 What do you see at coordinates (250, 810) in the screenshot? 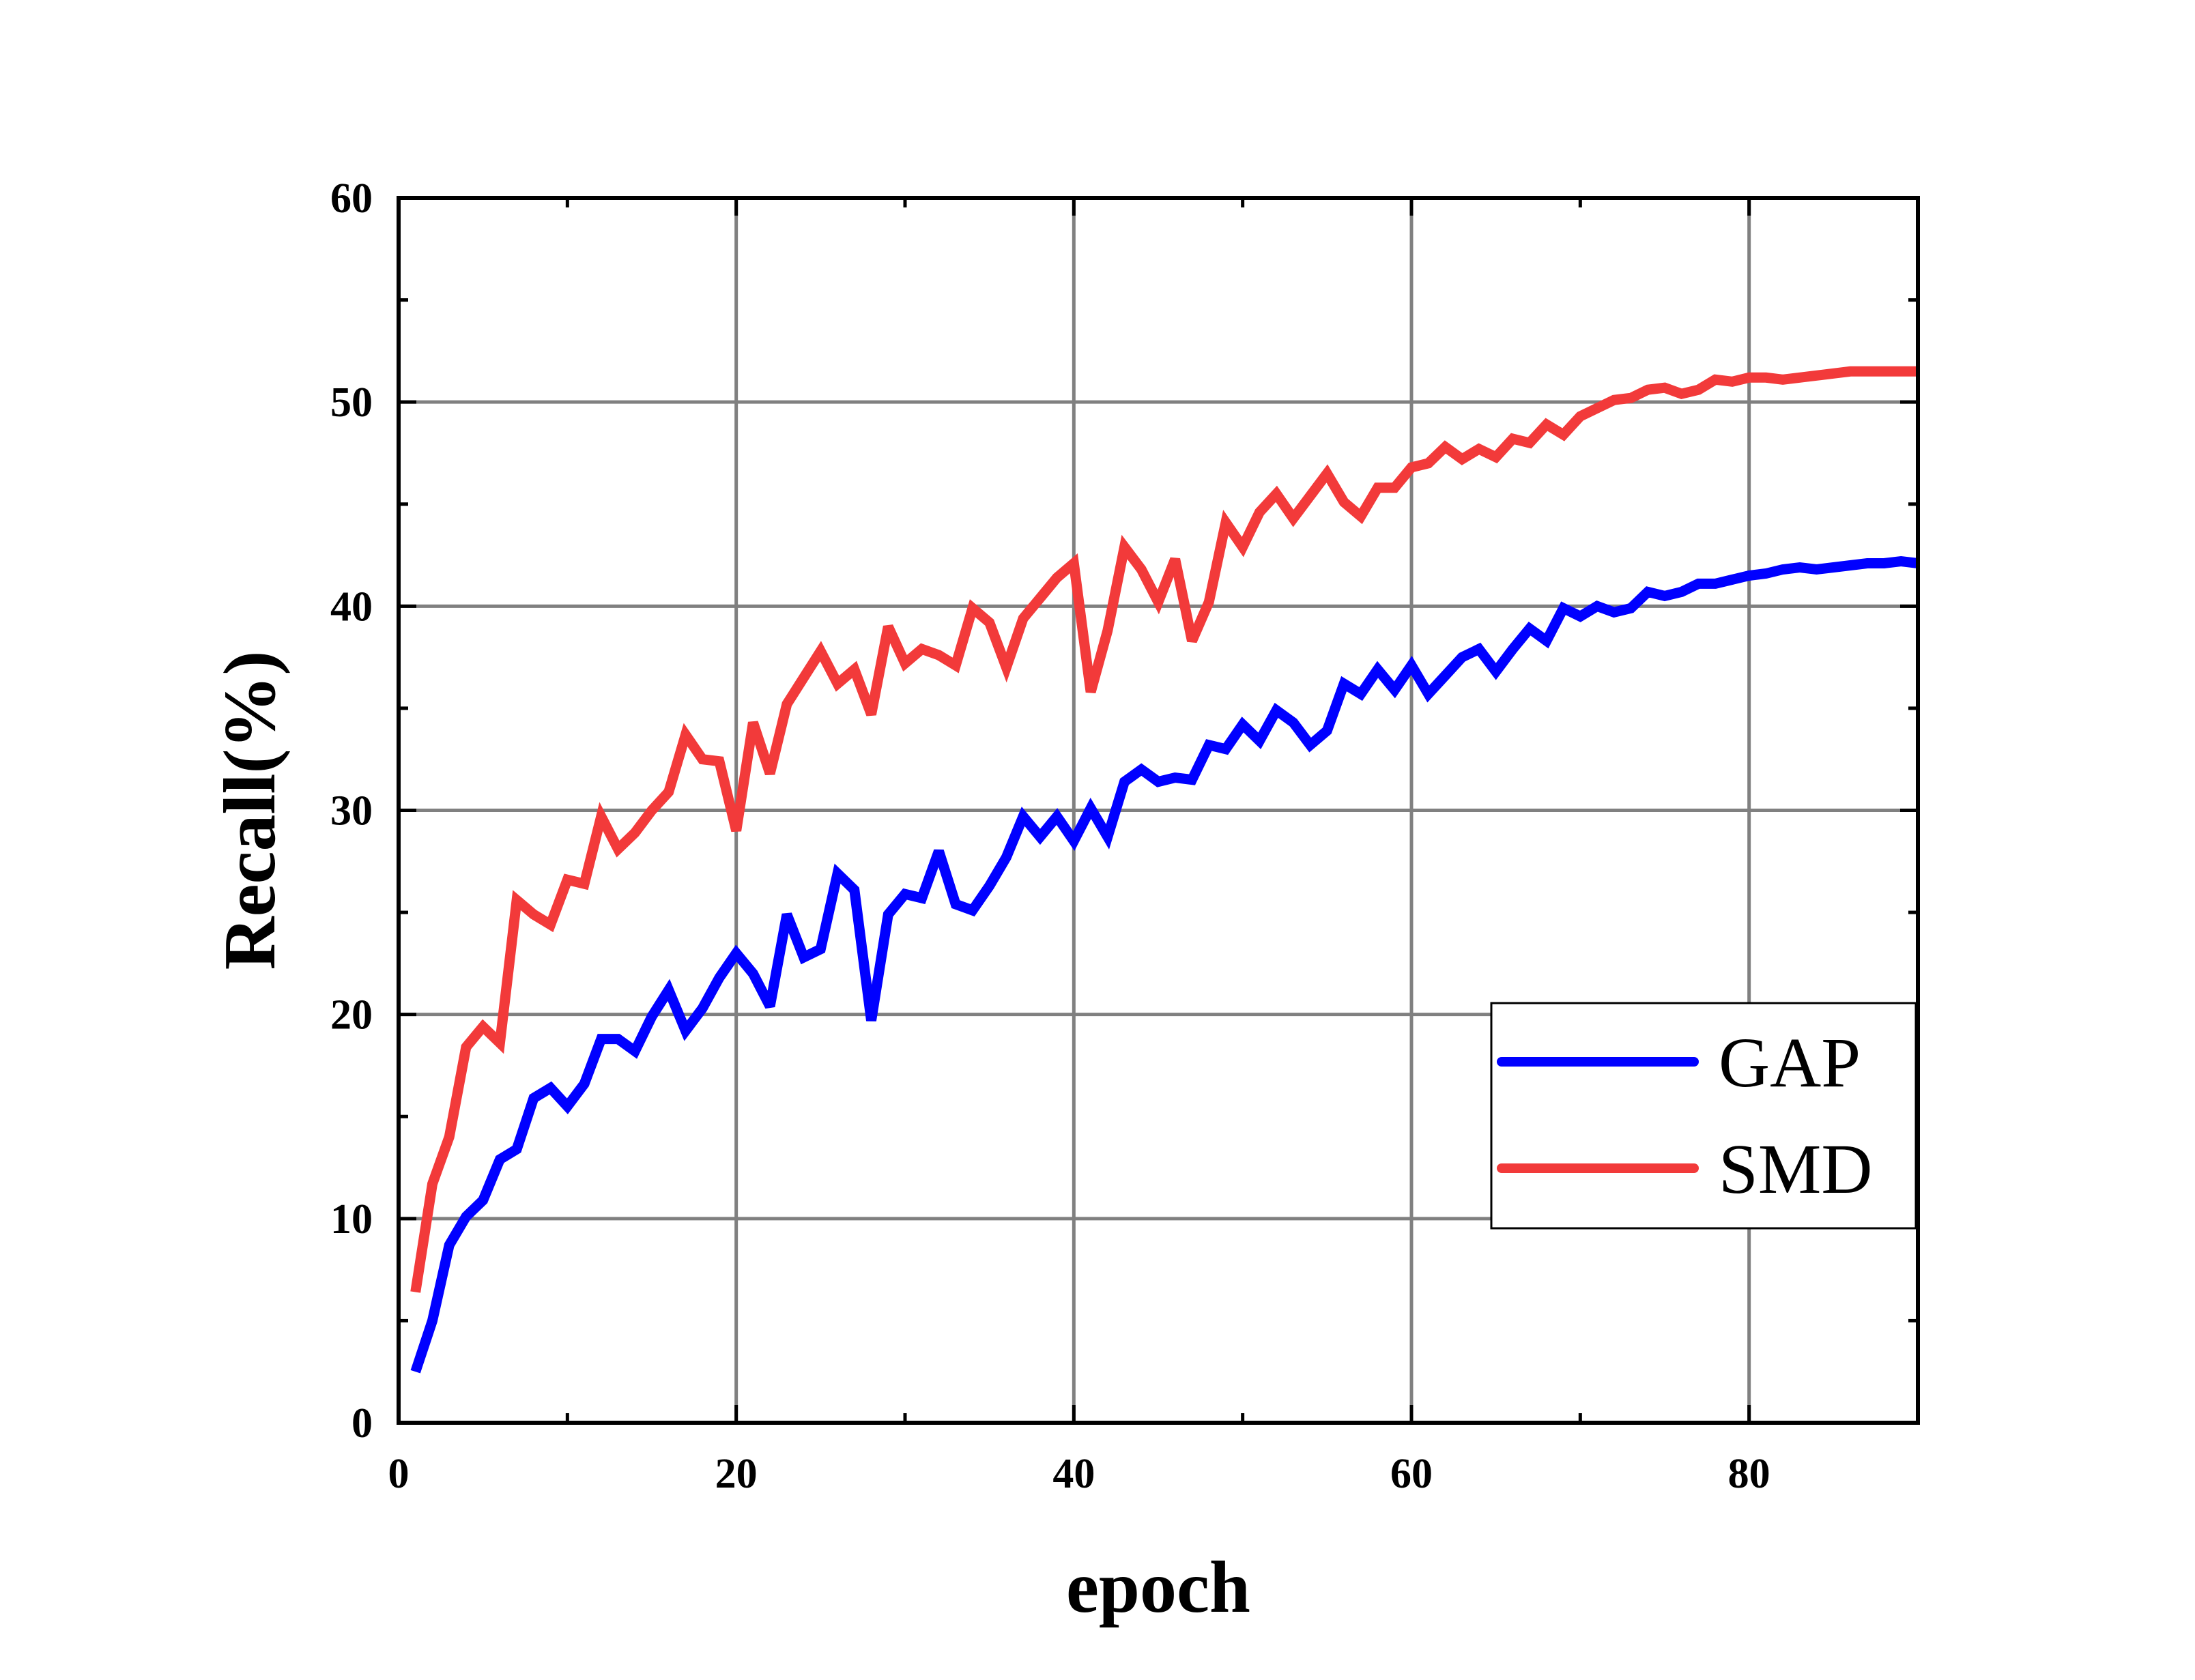
I see `y-axis-title: Recall(%)` at bounding box center [250, 810].